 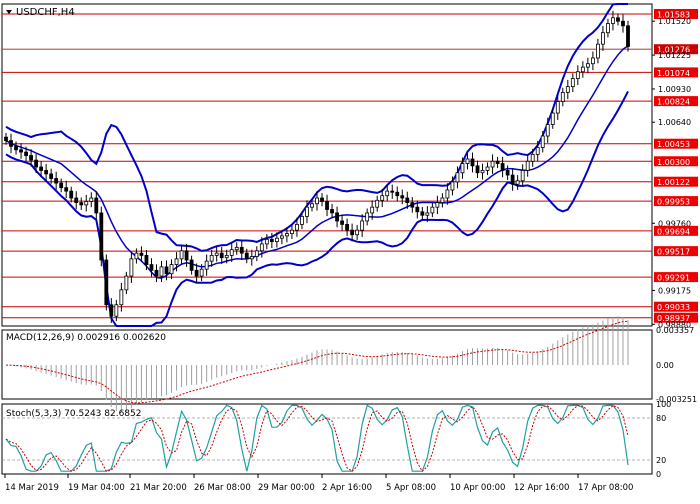 I want to click on price-label: 0.99517, so click(x=673, y=252).